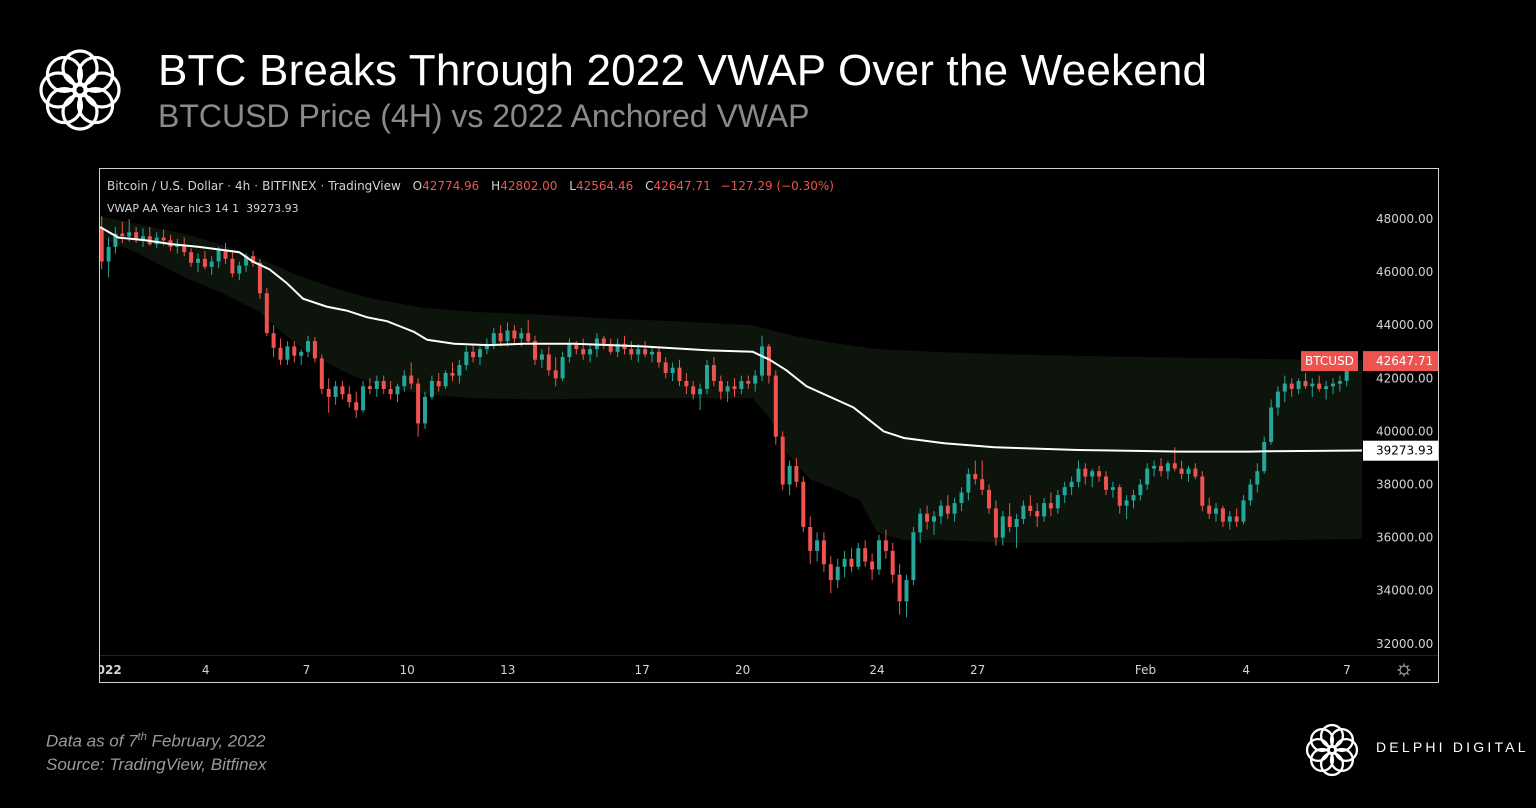 This screenshot has width=1536, height=808. I want to click on chart-subtitle: BTCUSD Price (4H) vs 2022 Anchored VWAP, so click(484, 116).